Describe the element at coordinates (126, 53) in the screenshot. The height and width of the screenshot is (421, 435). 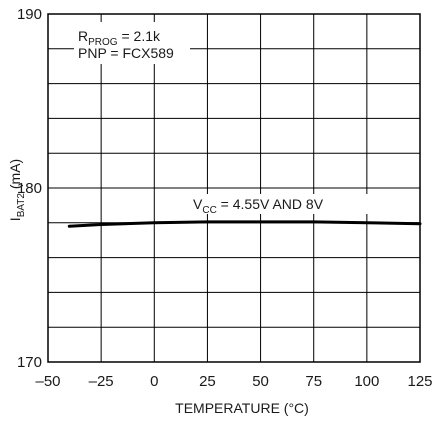
I see `pnp-annotation: PNP = FCX589` at that location.